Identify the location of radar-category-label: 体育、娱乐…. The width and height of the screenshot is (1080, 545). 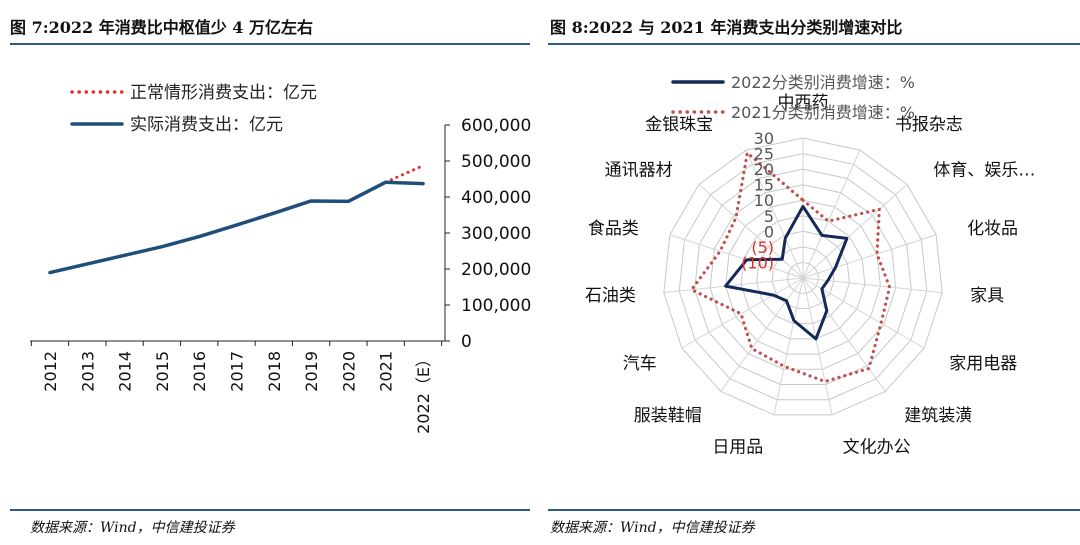
(984, 171).